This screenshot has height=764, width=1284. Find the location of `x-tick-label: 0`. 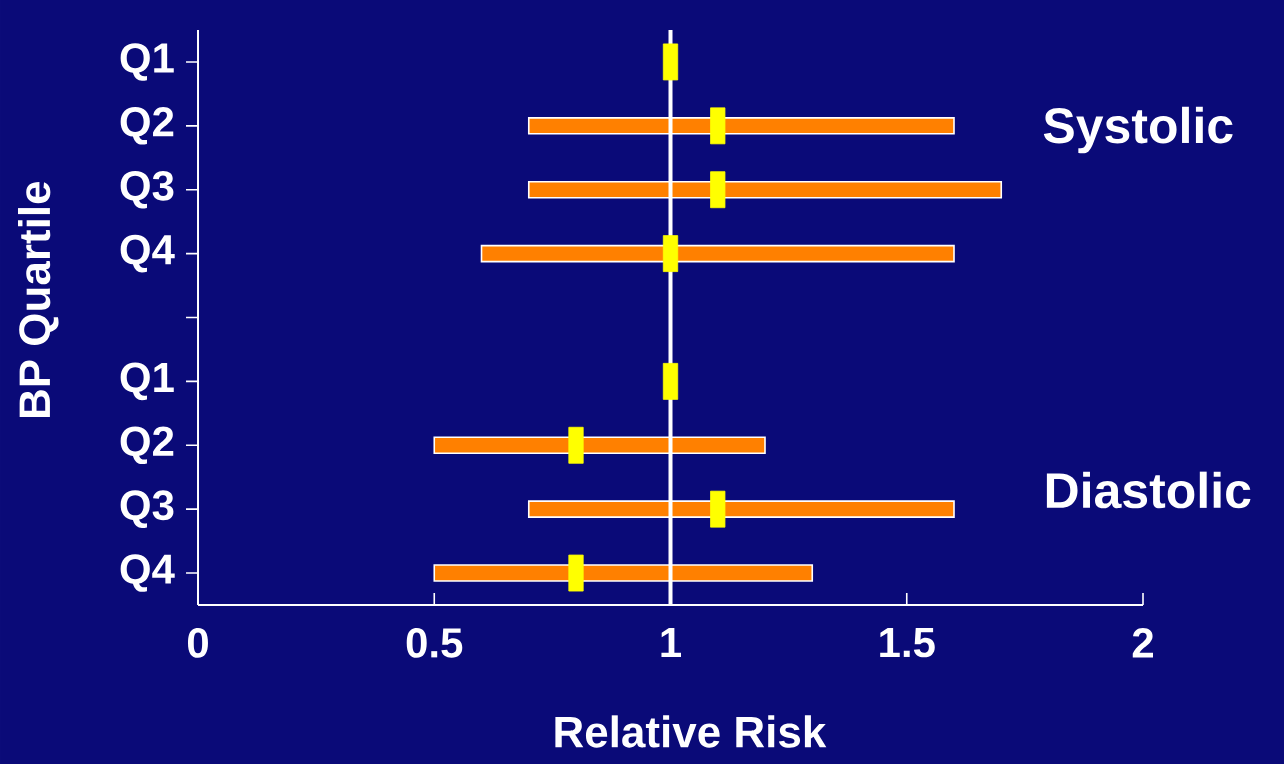

x-tick-label: 0 is located at coordinates (197, 643).